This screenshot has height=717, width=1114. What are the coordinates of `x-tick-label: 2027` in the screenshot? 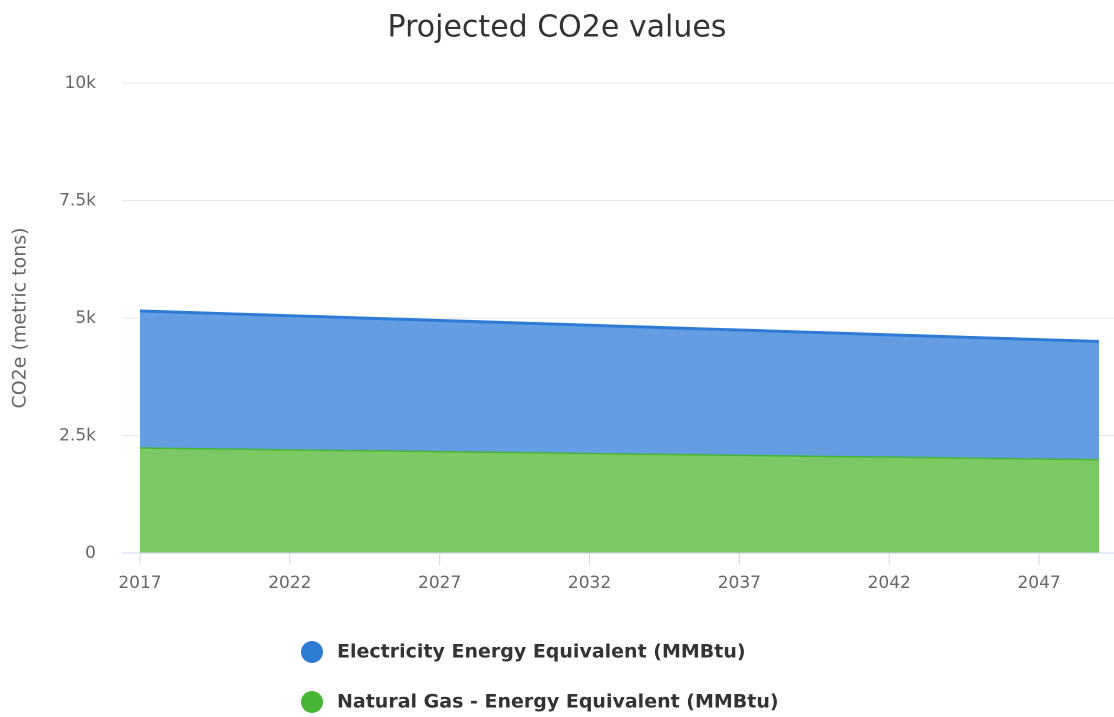 It's located at (439, 583).